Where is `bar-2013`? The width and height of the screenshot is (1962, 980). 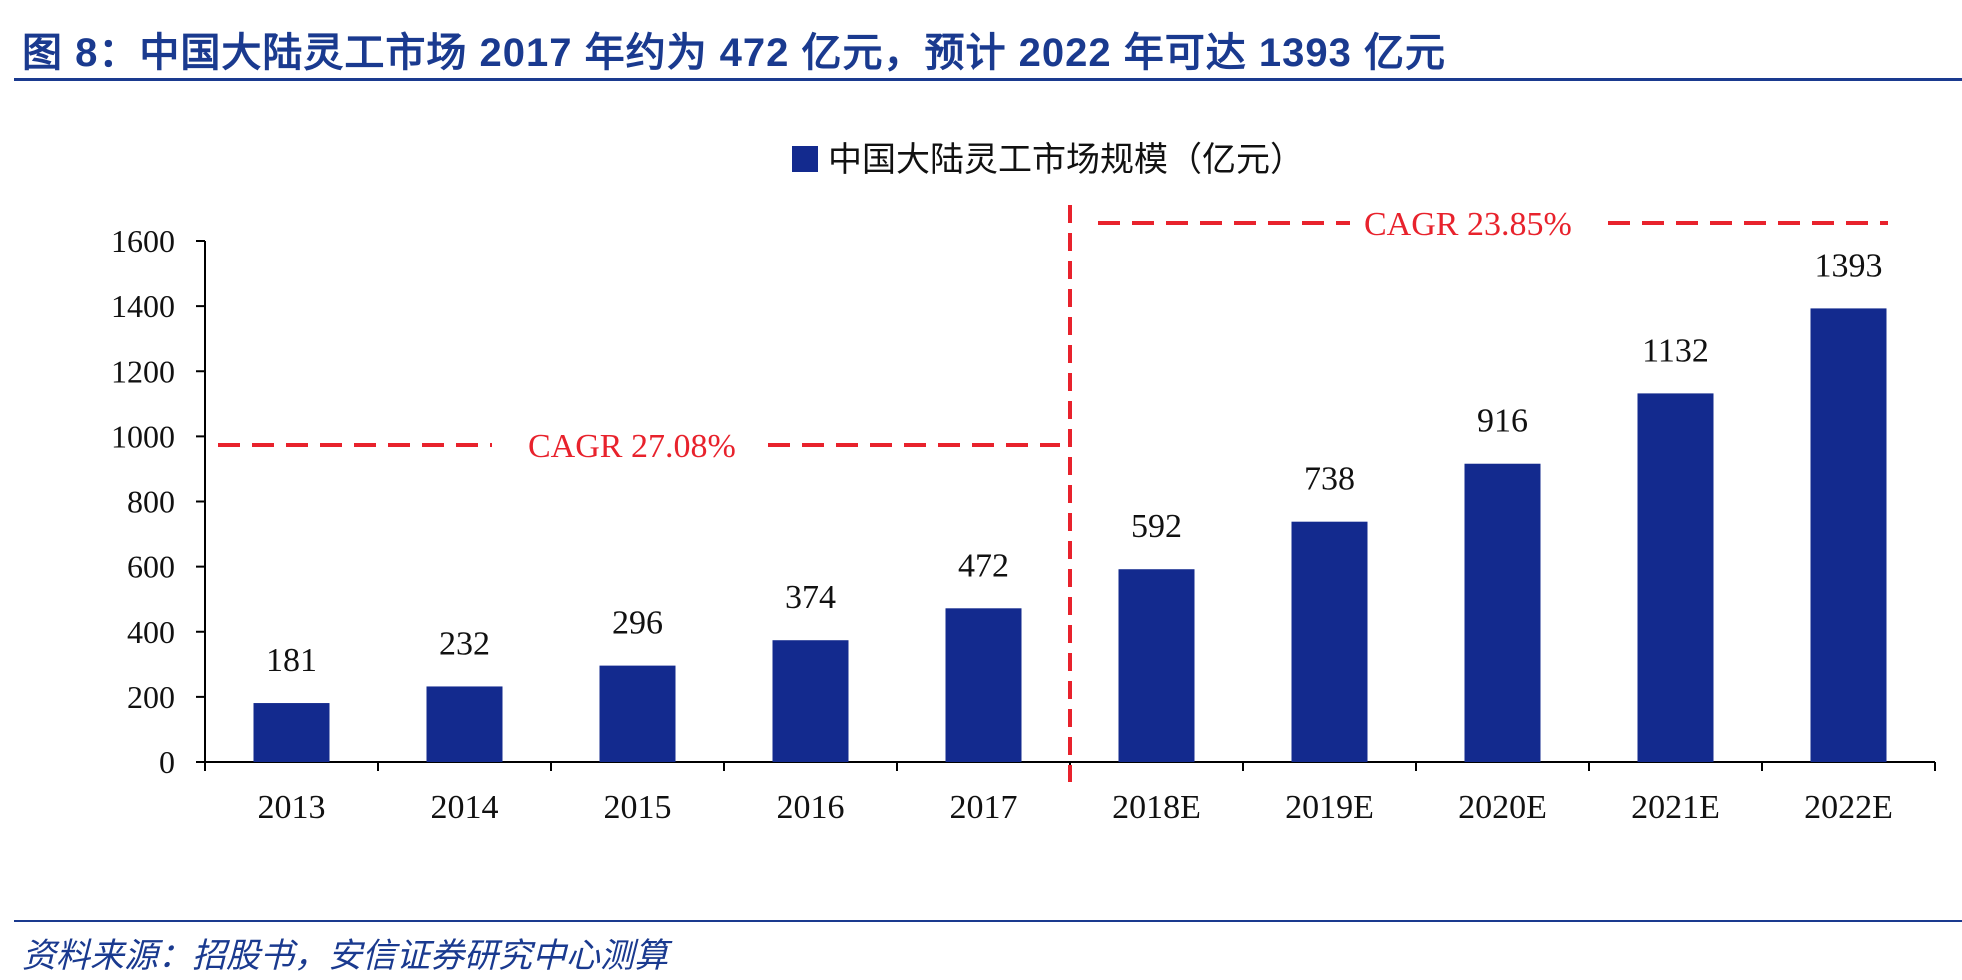
bar-2013 is located at coordinates (291, 732).